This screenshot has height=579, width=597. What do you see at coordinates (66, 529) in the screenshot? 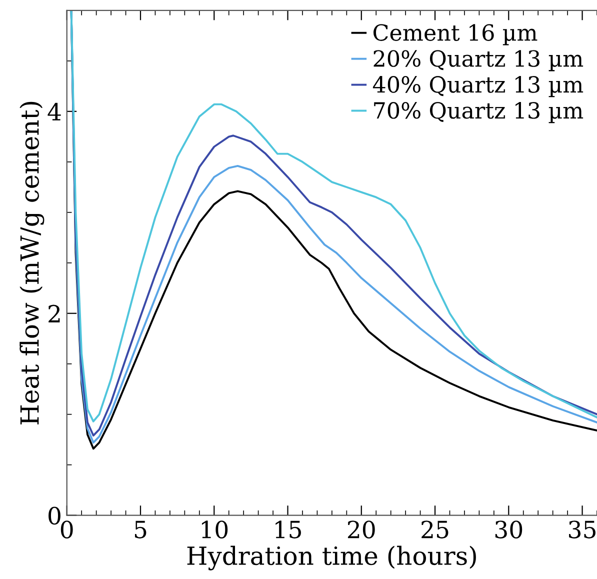
I see `x-tick-label: 0` at bounding box center [66, 529].